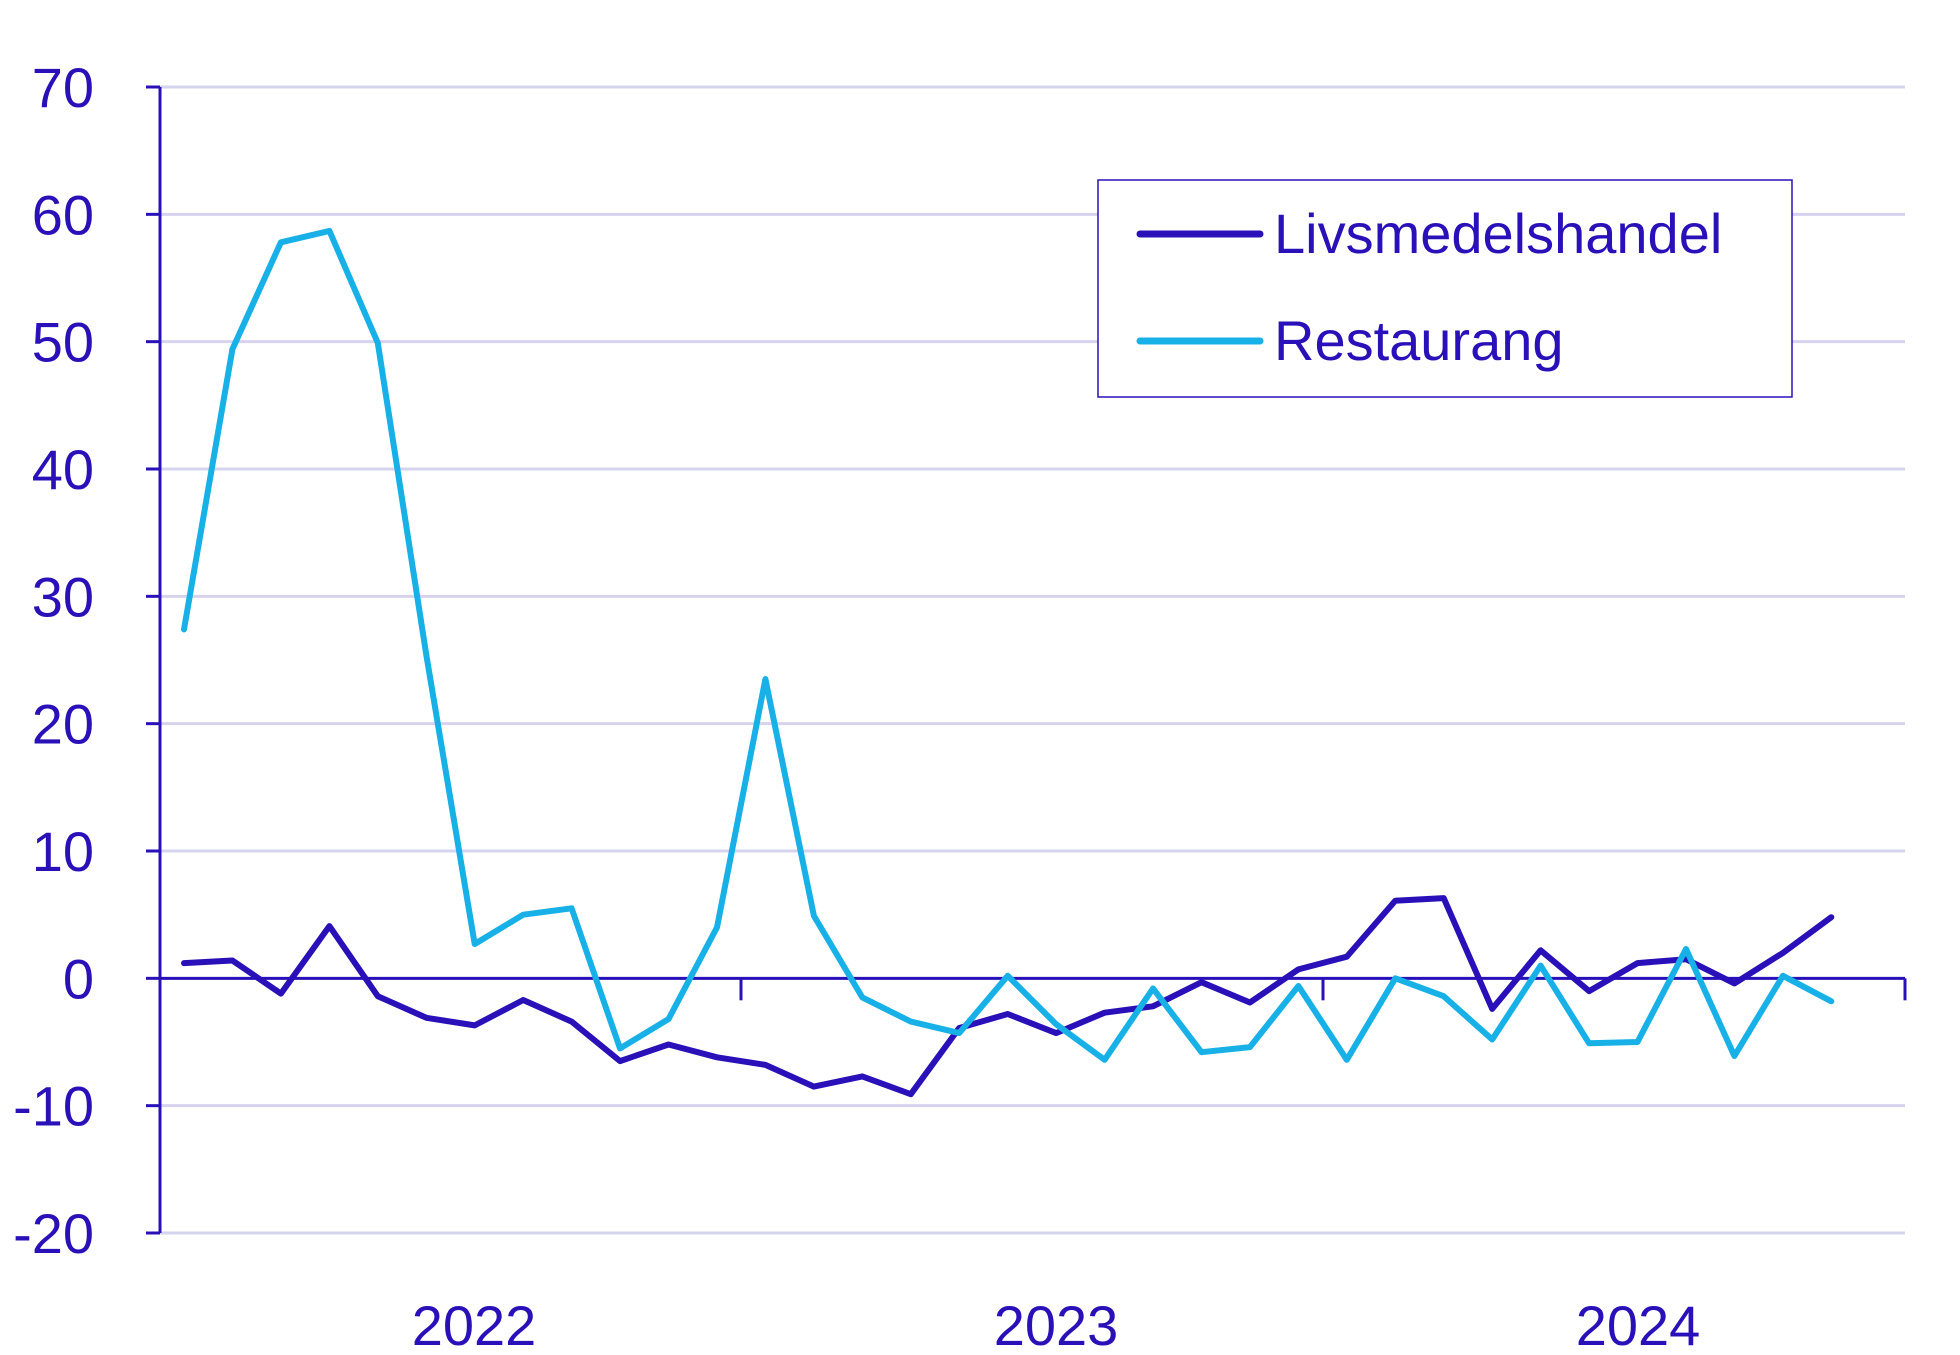 This screenshot has width=1960, height=1355. I want to click on y-tick-label: 40, so click(63, 469).